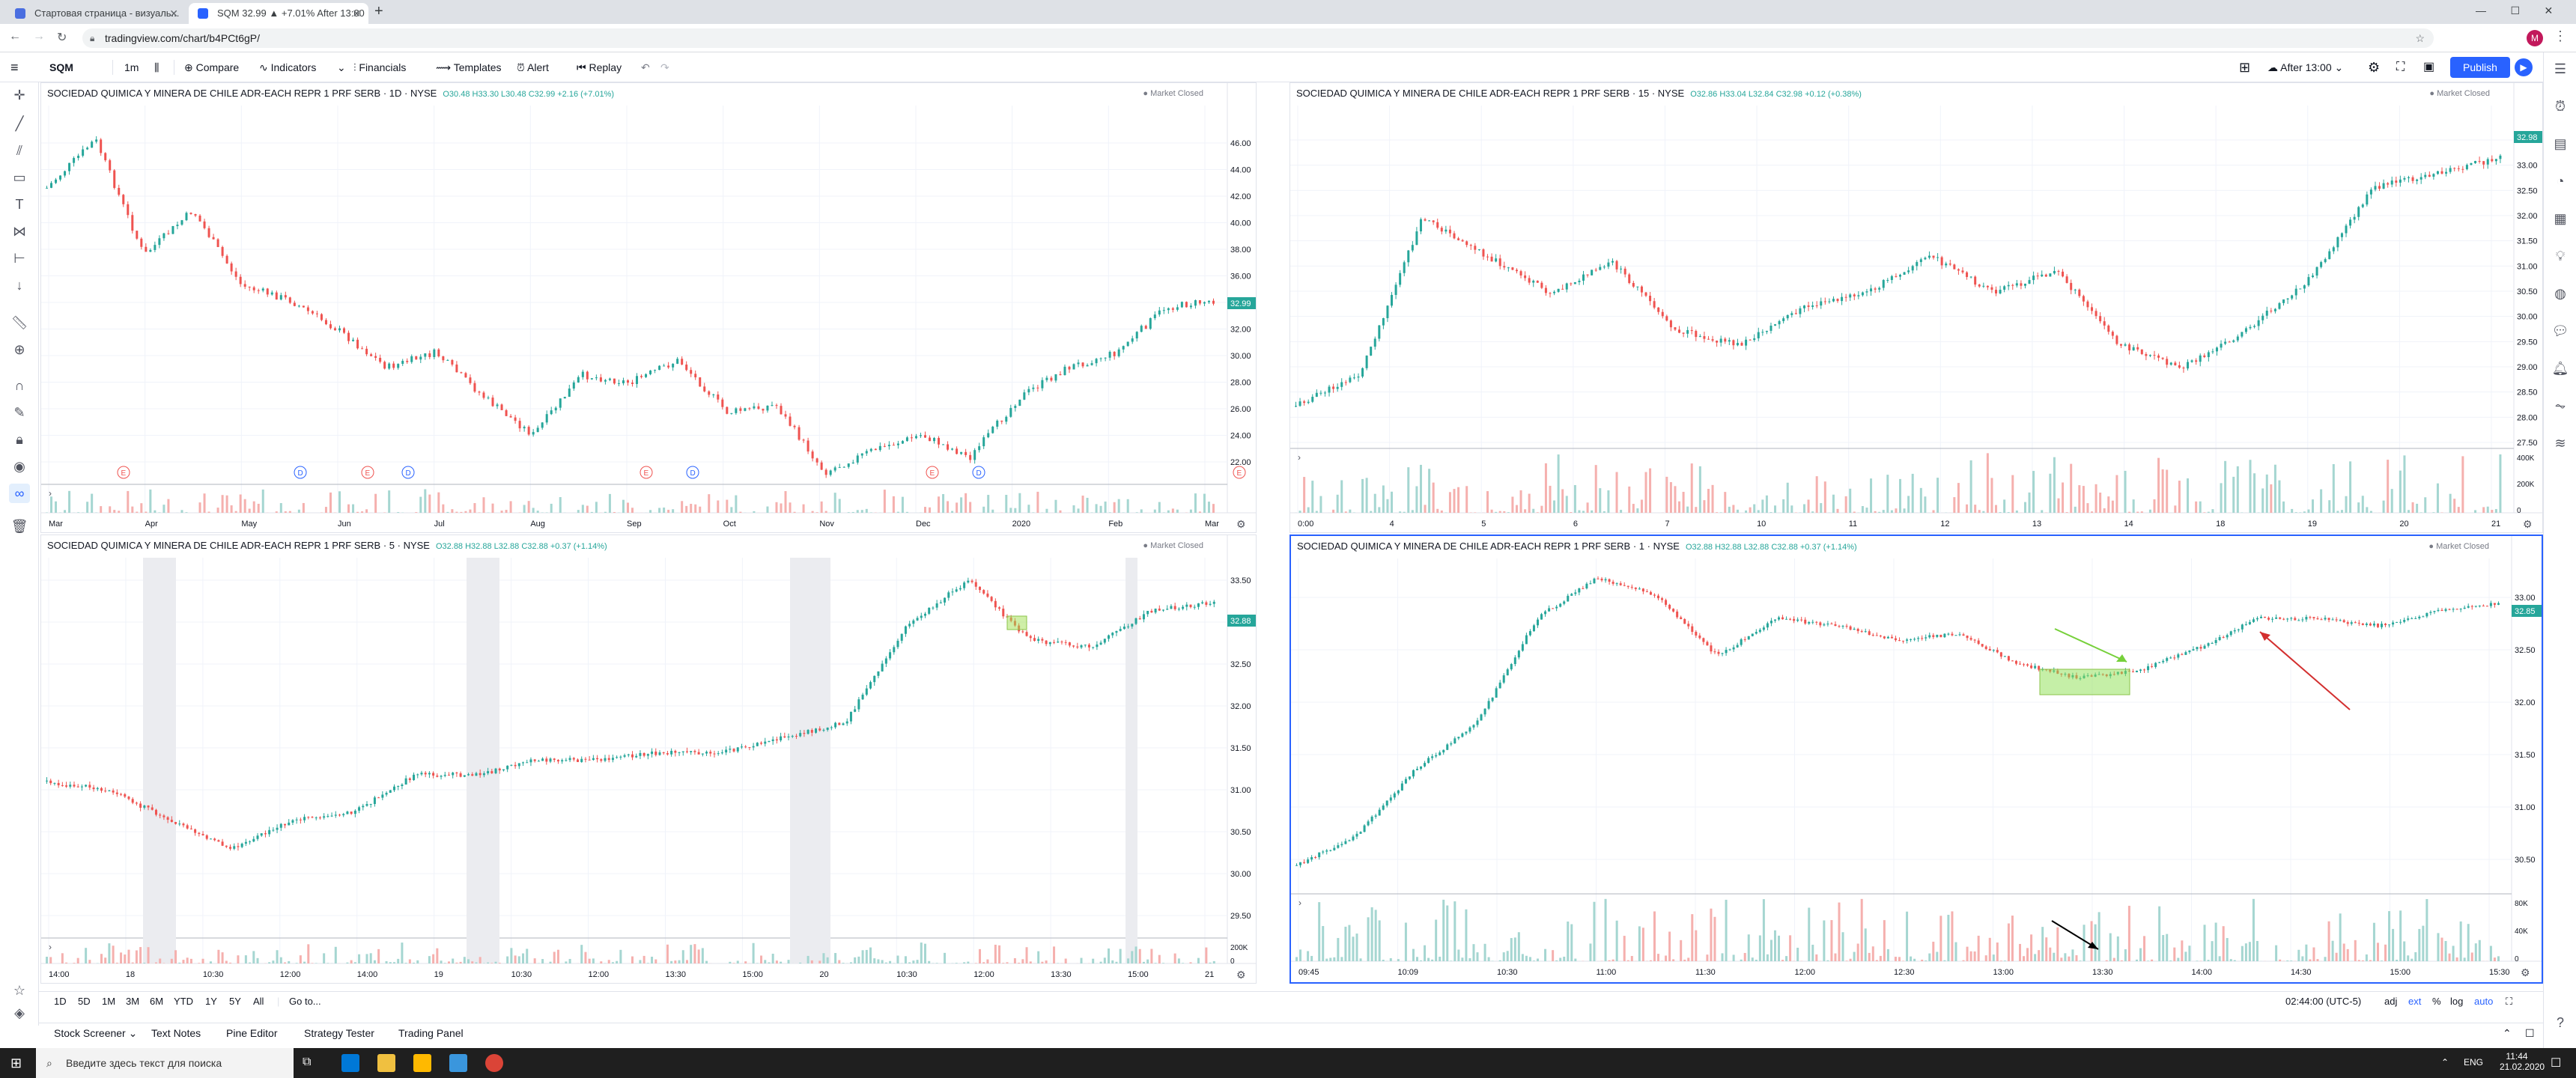 The height and width of the screenshot is (1078, 2576). I want to click on range-5y: 5Y, so click(235, 1001).